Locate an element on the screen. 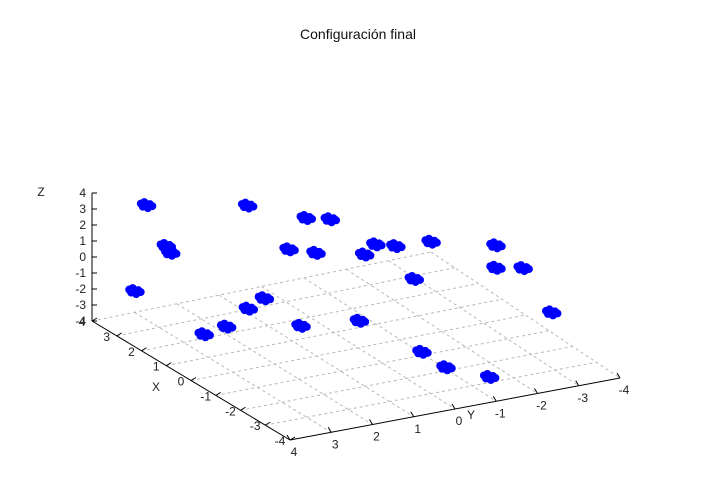 This screenshot has height=503, width=716. y-tick-label: 2 is located at coordinates (376, 437).